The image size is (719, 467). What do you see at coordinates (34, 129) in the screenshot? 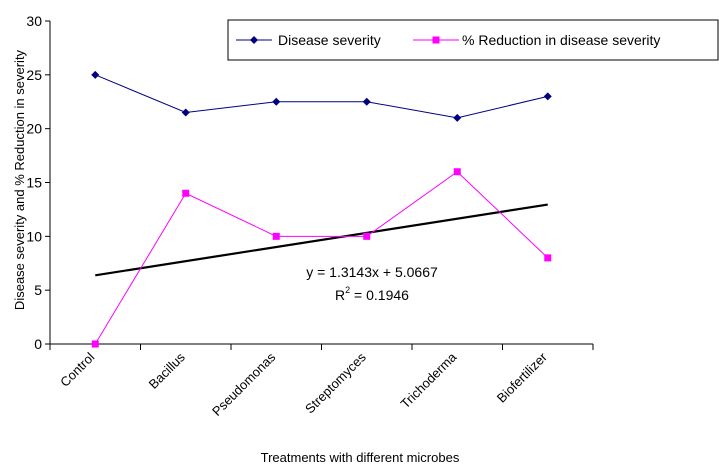
I see `y-tick-label: 20` at bounding box center [34, 129].